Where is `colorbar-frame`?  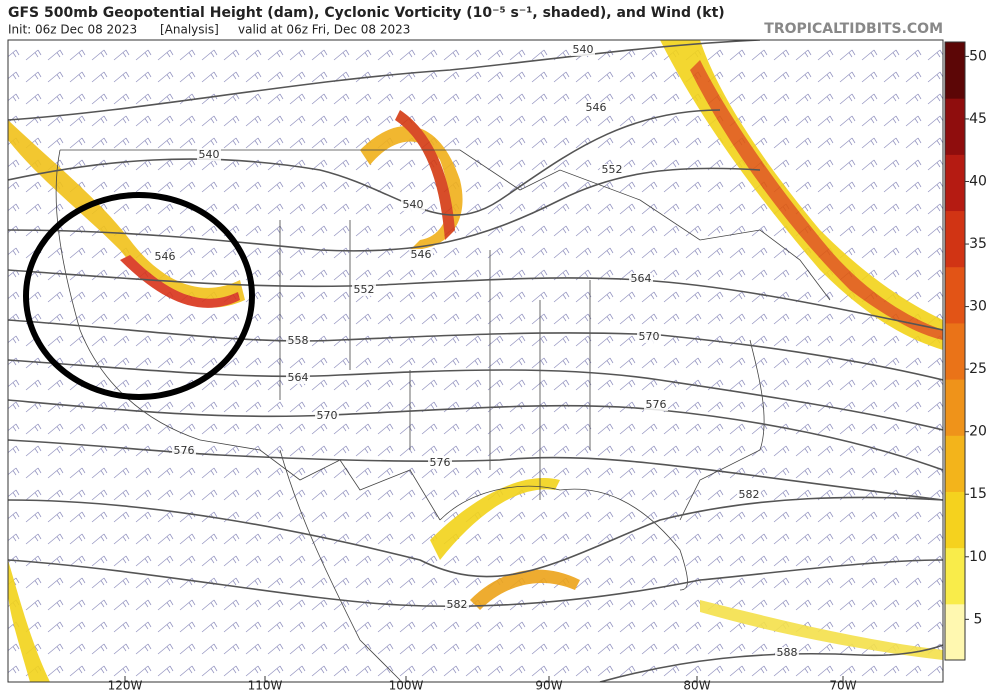
colorbar-frame is located at coordinates (955, 351).